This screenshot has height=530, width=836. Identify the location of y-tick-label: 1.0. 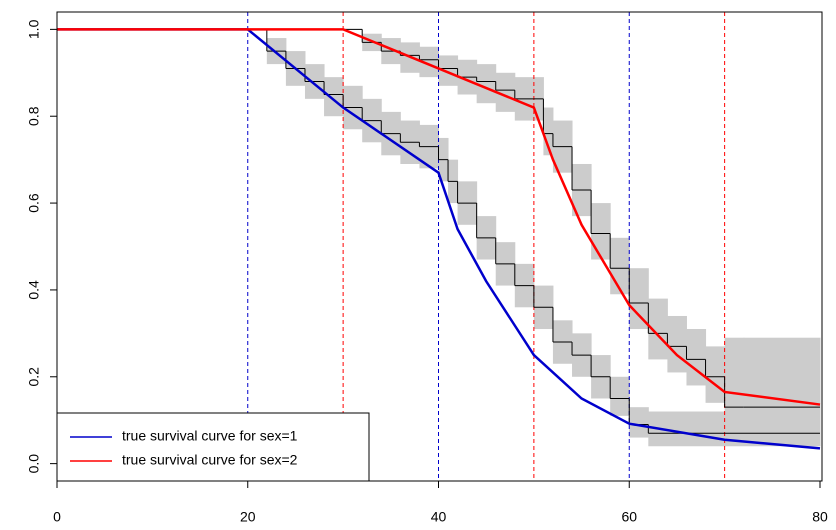
(34, 29).